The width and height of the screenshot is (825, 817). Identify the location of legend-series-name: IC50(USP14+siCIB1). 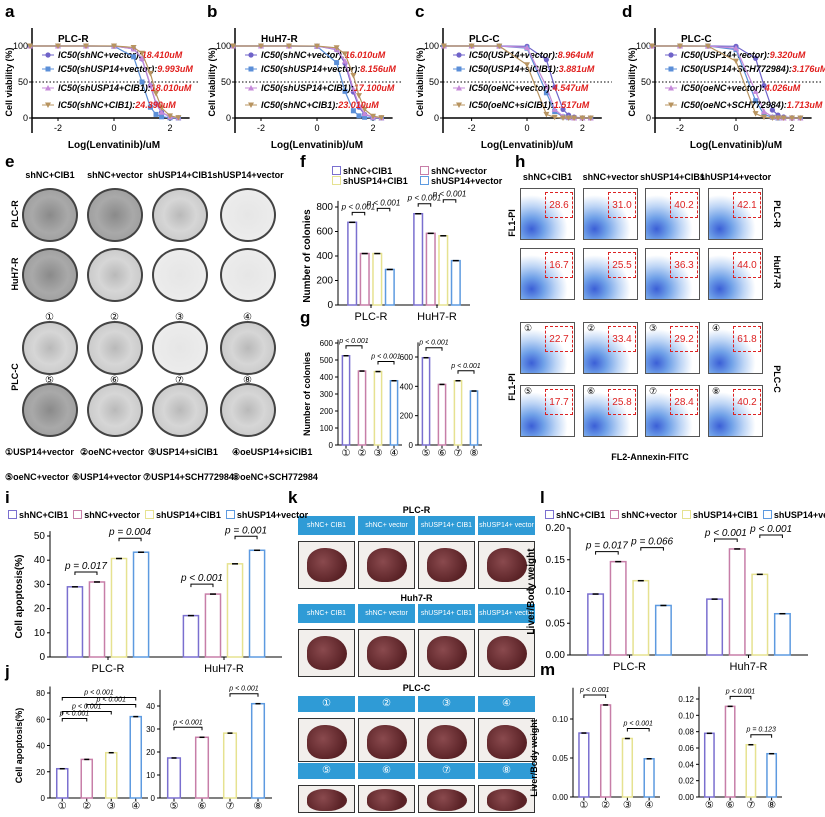
(512, 69).